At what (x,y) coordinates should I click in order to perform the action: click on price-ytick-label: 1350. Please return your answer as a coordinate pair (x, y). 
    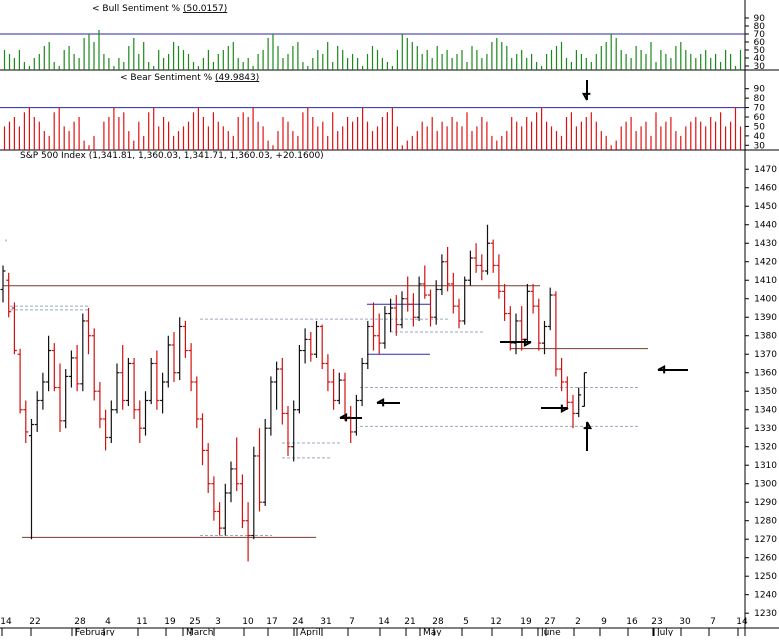
    Looking at the image, I should click on (765, 392).